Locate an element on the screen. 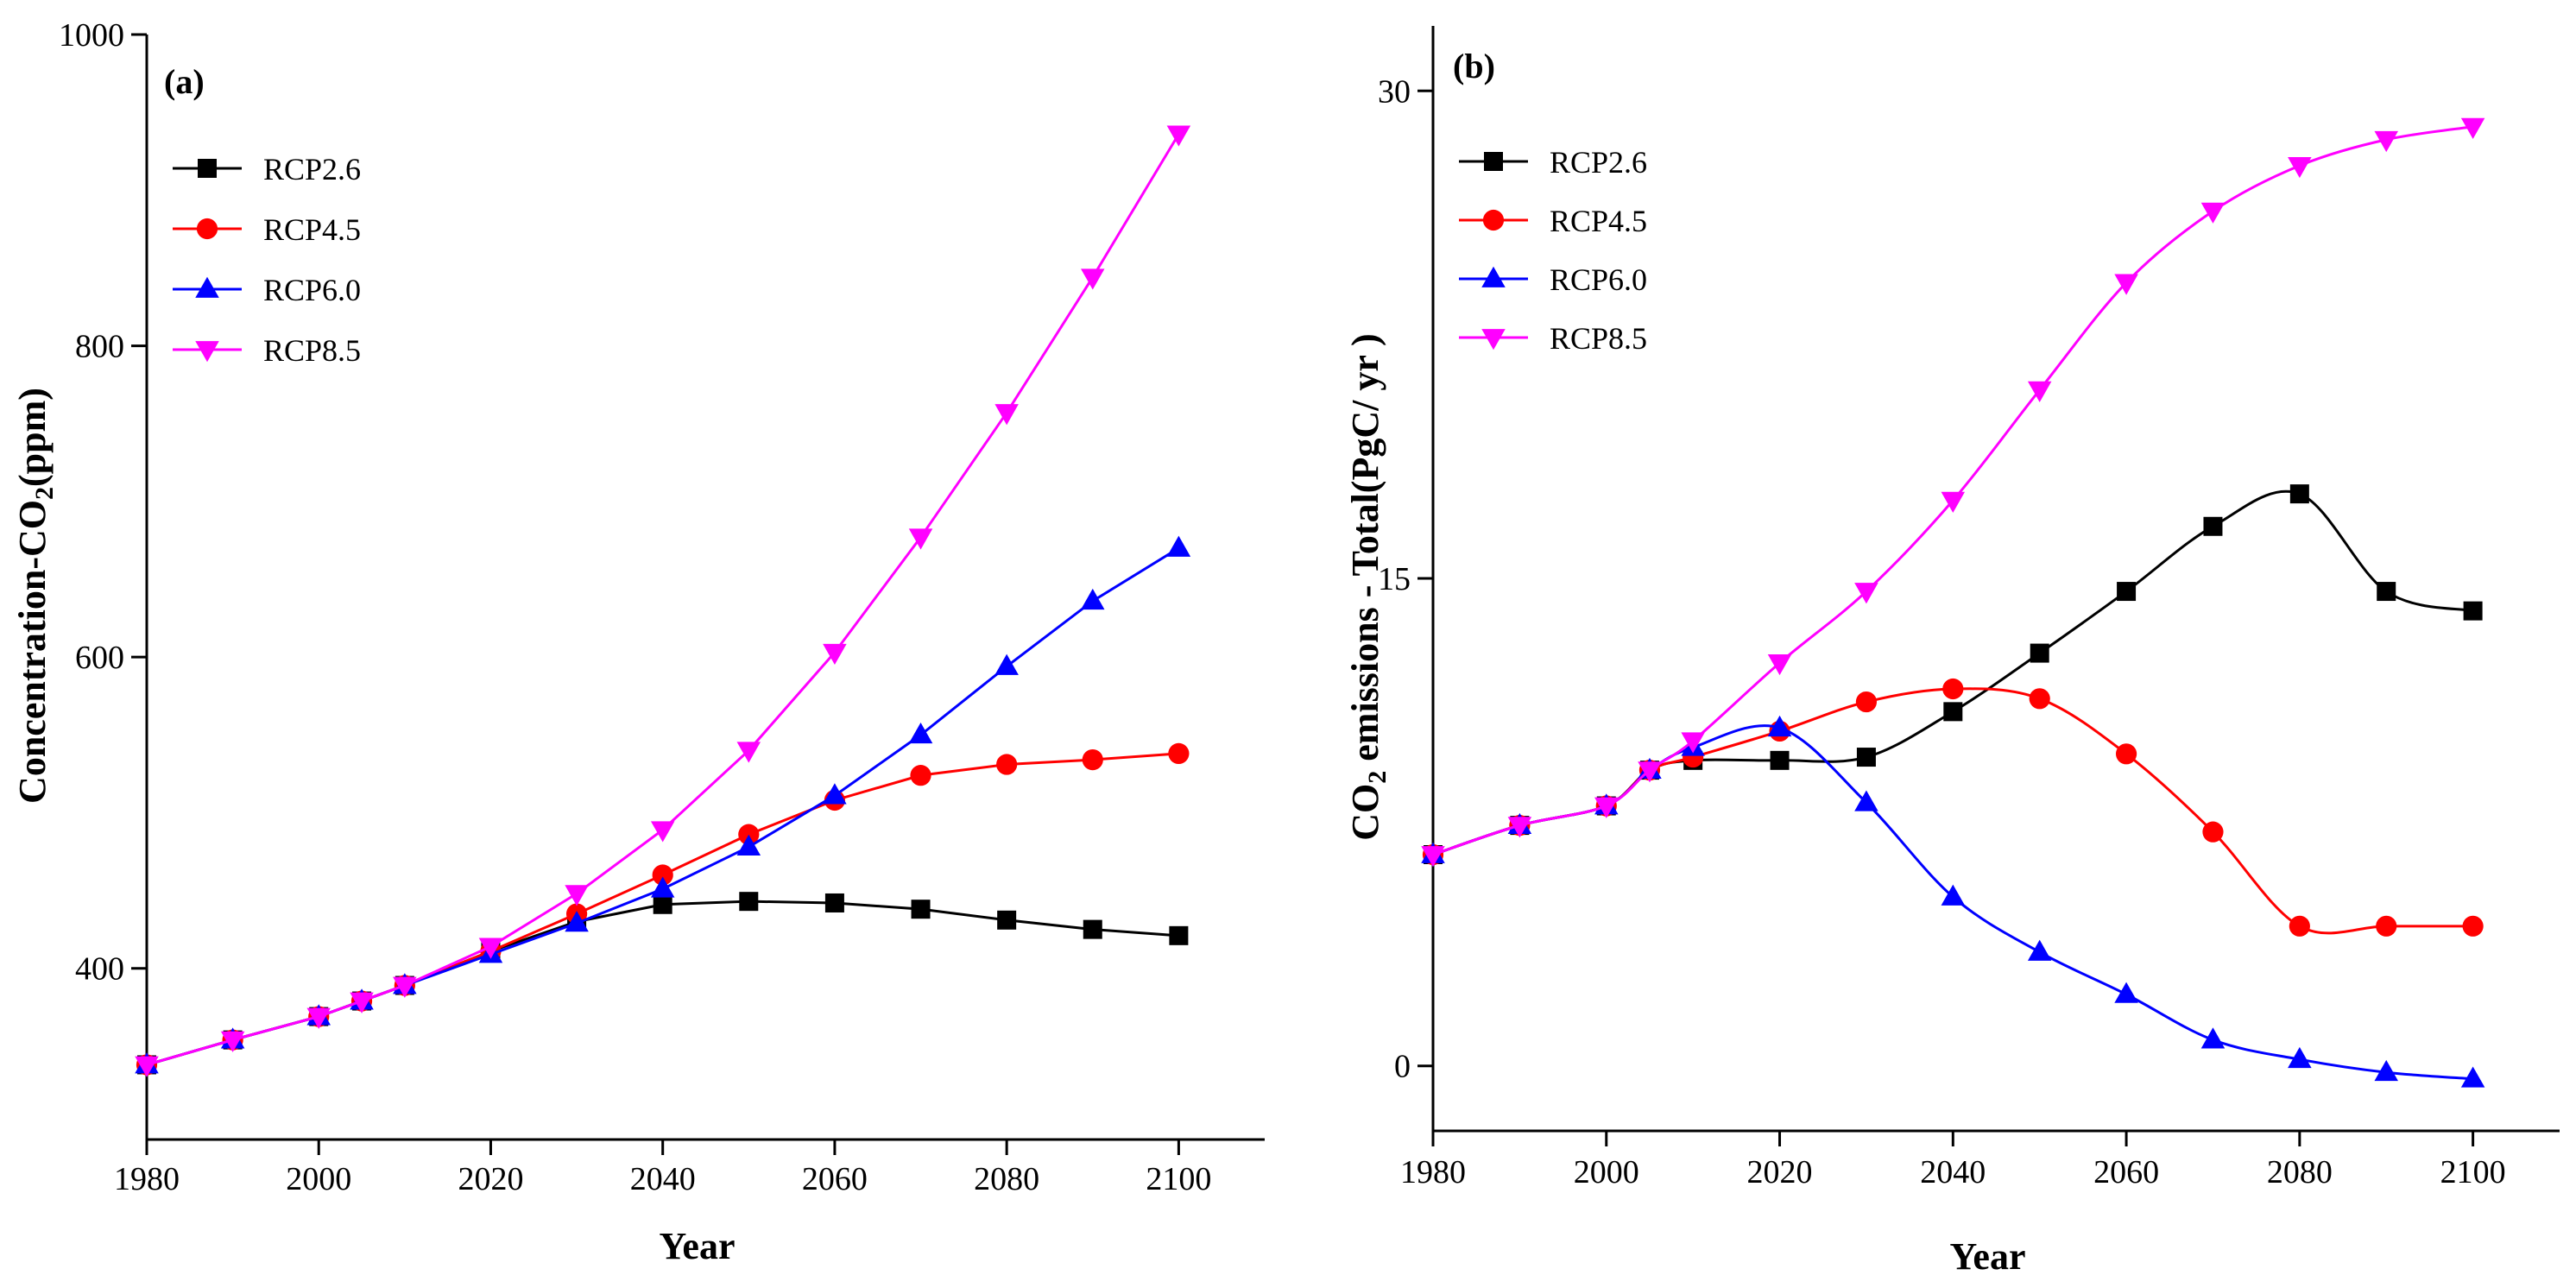  legend-entry: RCP2.6 is located at coordinates (267, 169).